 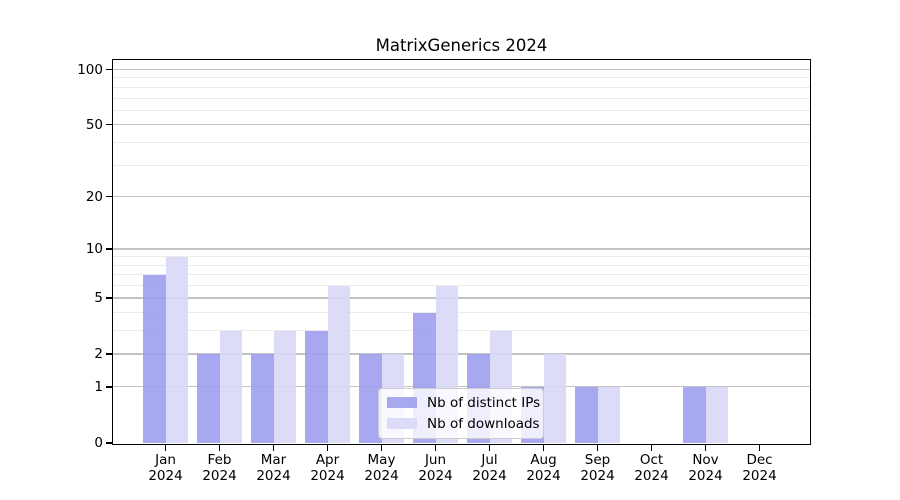 What do you see at coordinates (381, 476) in the screenshot?
I see `x-tick-year-may: 2024` at bounding box center [381, 476].